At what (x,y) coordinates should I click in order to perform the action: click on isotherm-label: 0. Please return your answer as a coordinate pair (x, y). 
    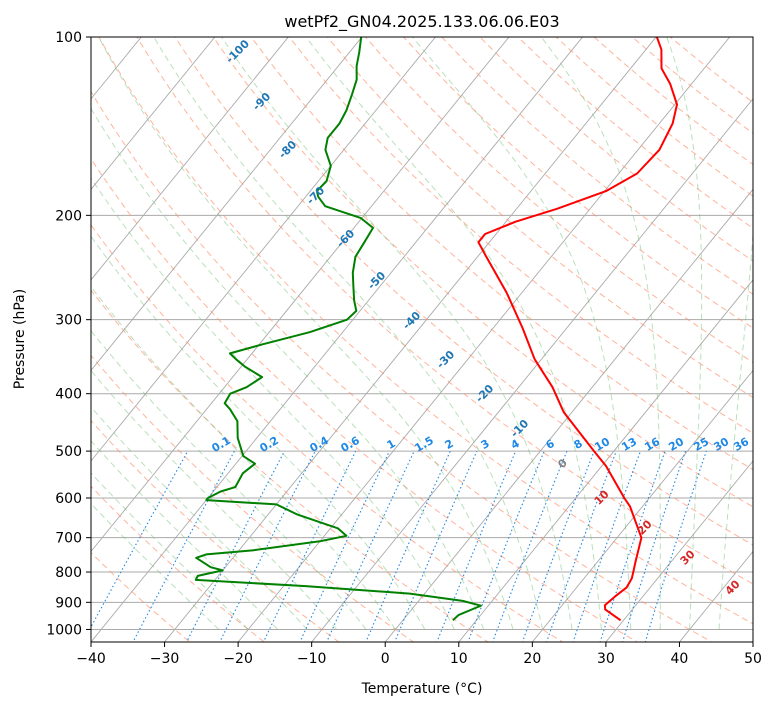
    Looking at the image, I should click on (562, 463).